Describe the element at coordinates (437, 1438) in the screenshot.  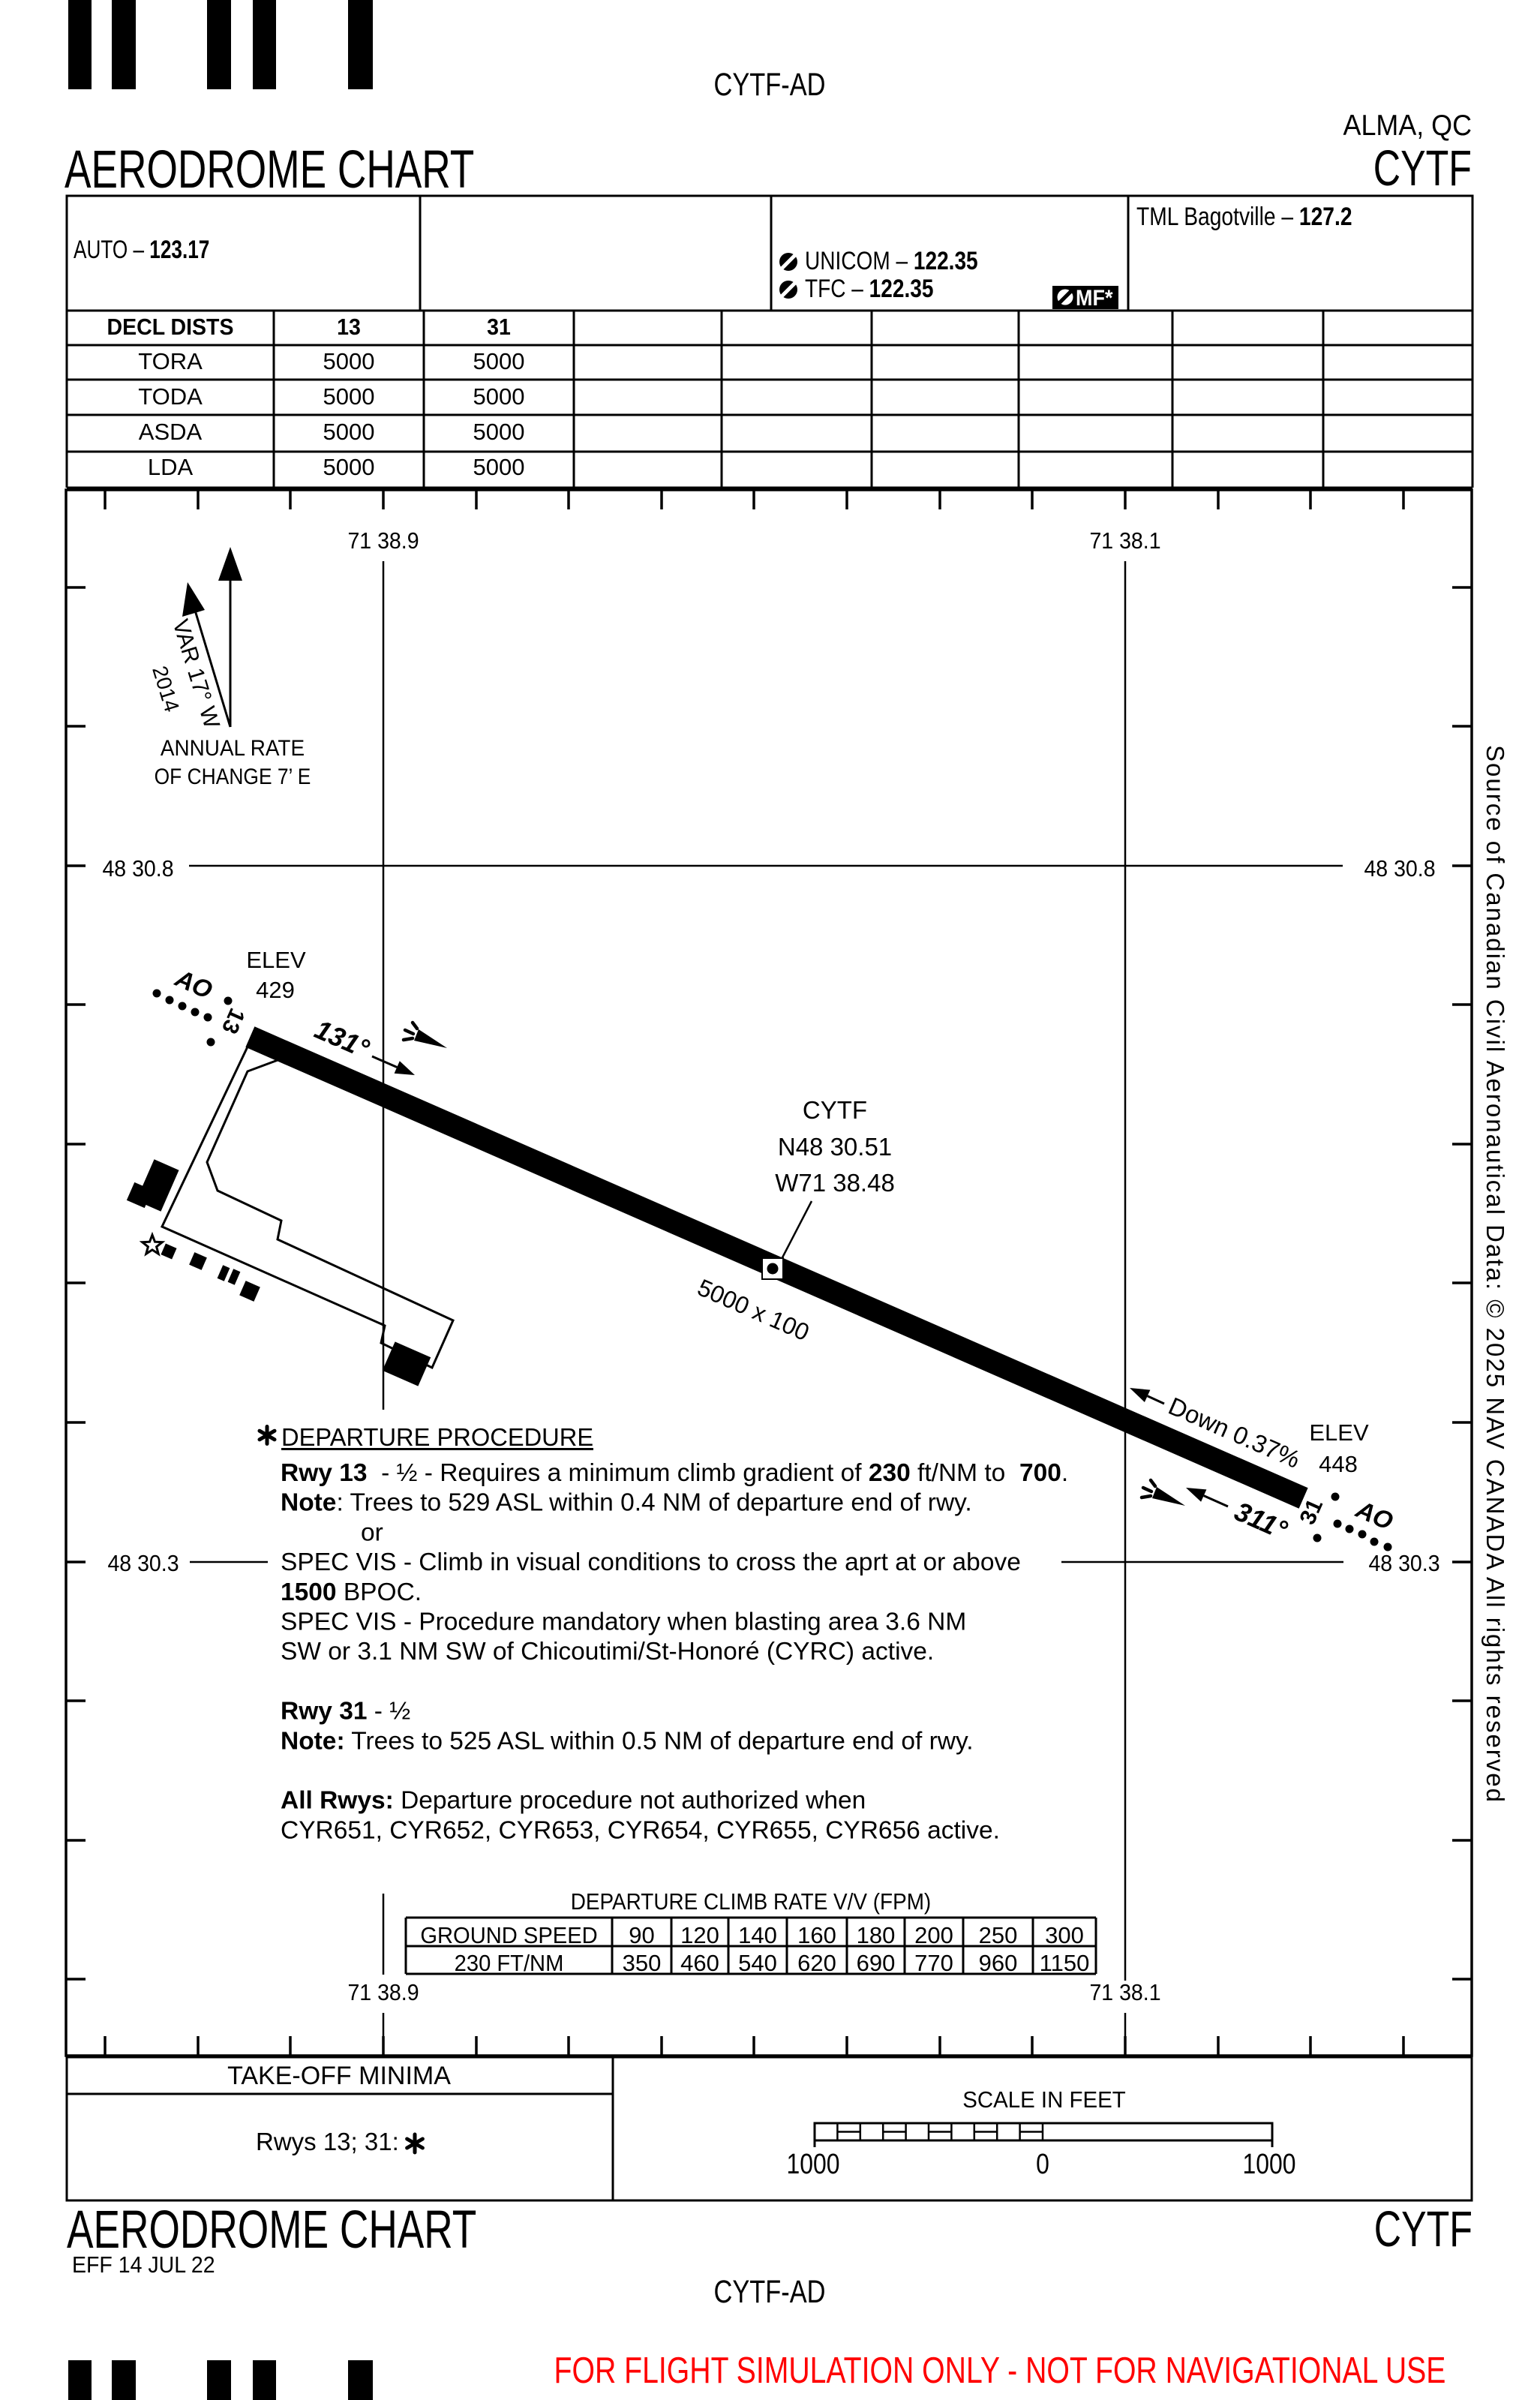
I see `svg-text: DEPARTURE PROCEDURE` at that location.